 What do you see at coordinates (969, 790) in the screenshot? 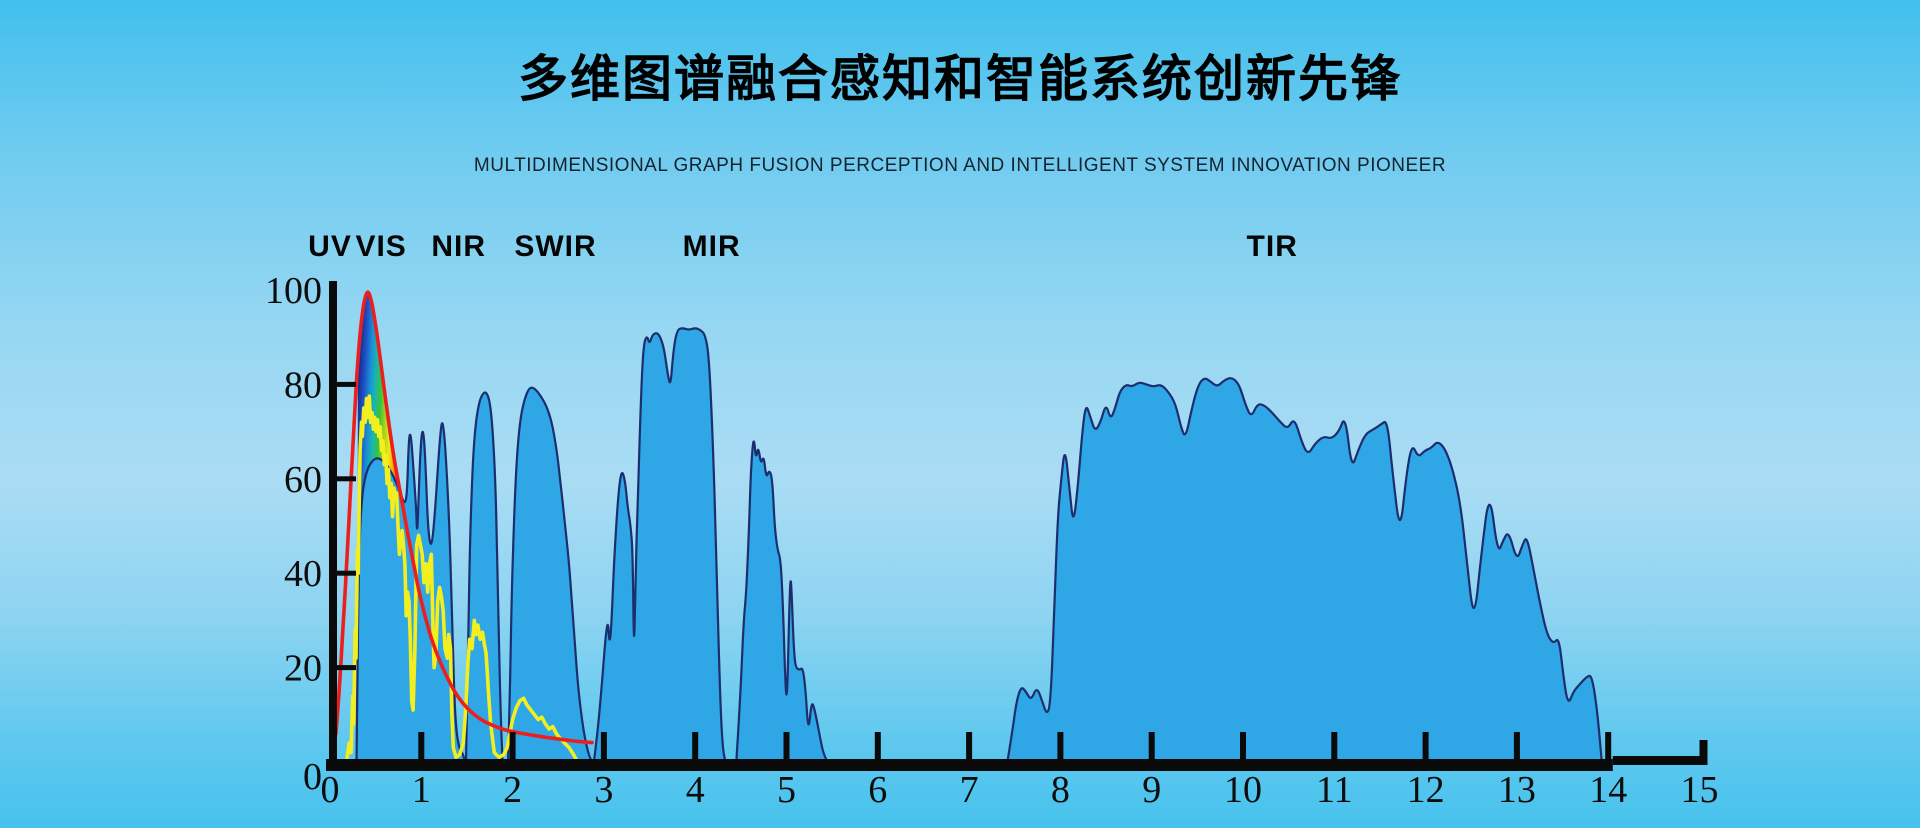
I see `x-tick-label-7: 7` at bounding box center [969, 790].